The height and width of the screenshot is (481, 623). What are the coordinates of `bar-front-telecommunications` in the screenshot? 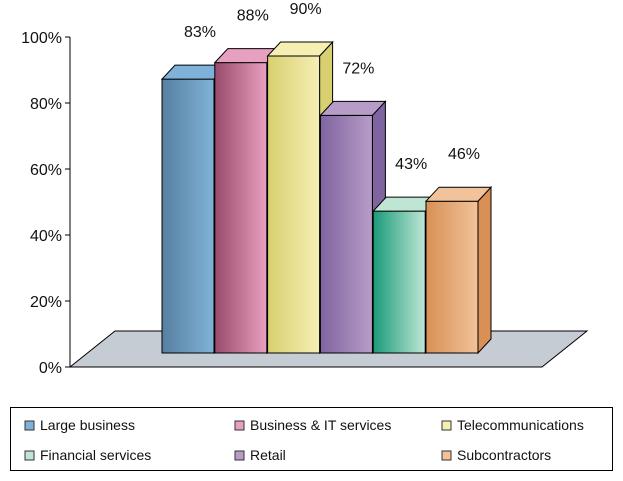 It's located at (294, 204).